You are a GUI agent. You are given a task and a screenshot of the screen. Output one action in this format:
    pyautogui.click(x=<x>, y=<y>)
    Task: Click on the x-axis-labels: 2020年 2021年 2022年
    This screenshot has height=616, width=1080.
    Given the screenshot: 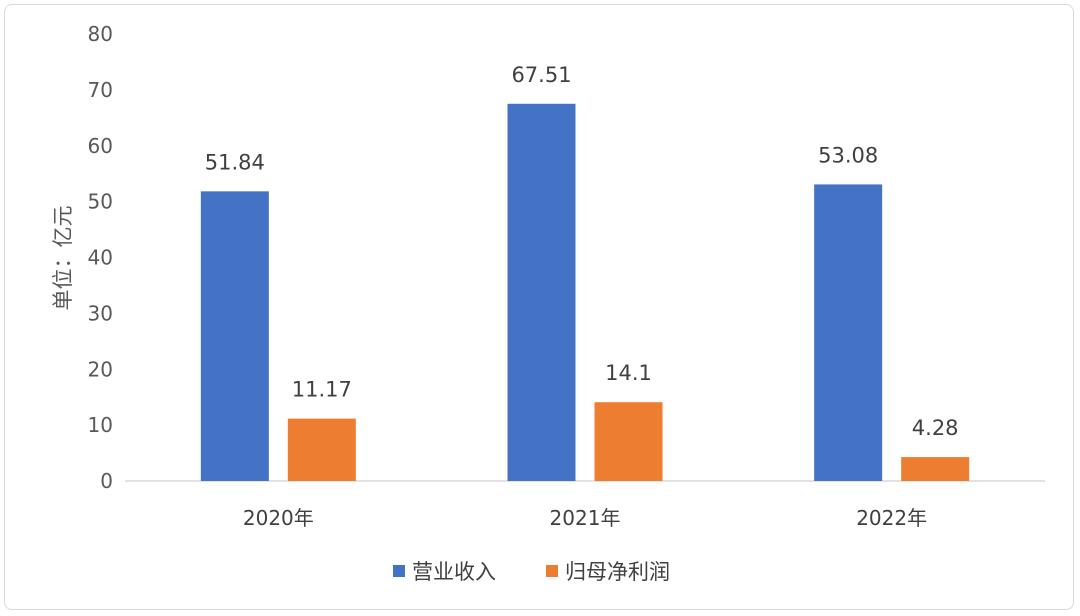 What is the action you would take?
    pyautogui.click(x=585, y=518)
    